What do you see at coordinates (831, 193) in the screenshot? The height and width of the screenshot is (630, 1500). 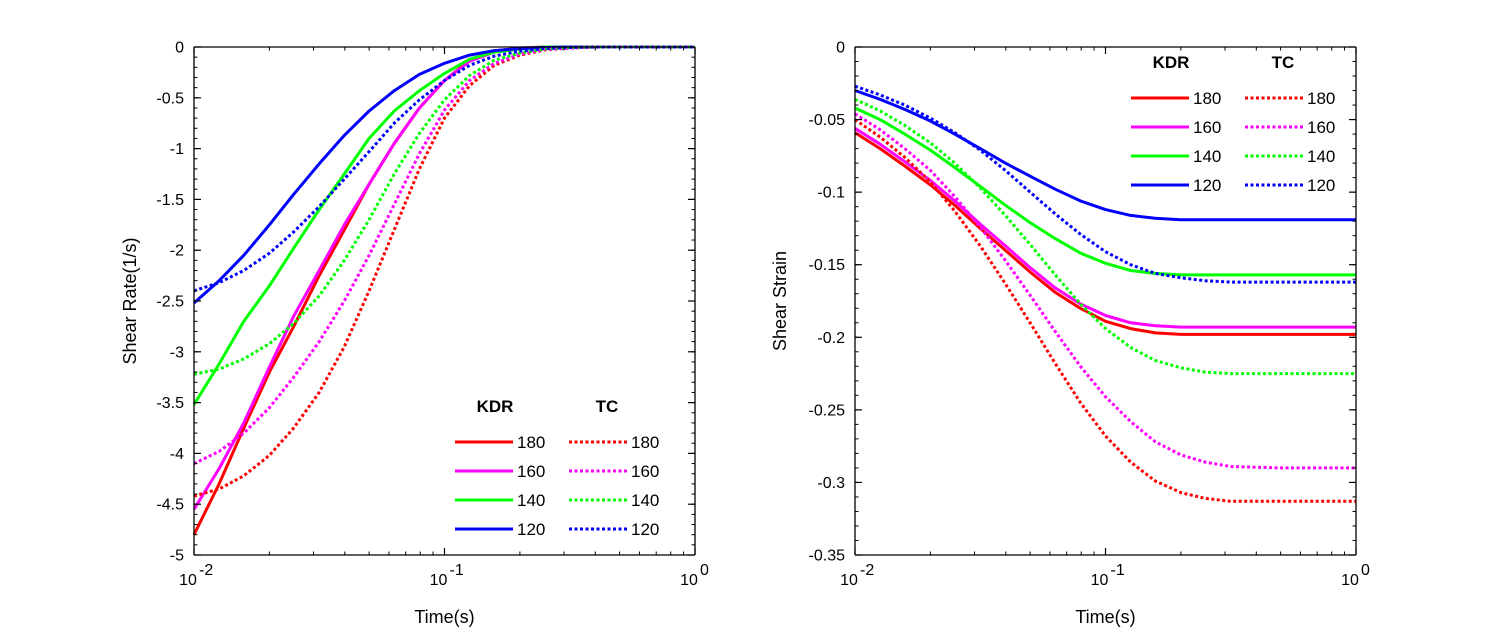 I see `y-tick-label: -0.1` at bounding box center [831, 193].